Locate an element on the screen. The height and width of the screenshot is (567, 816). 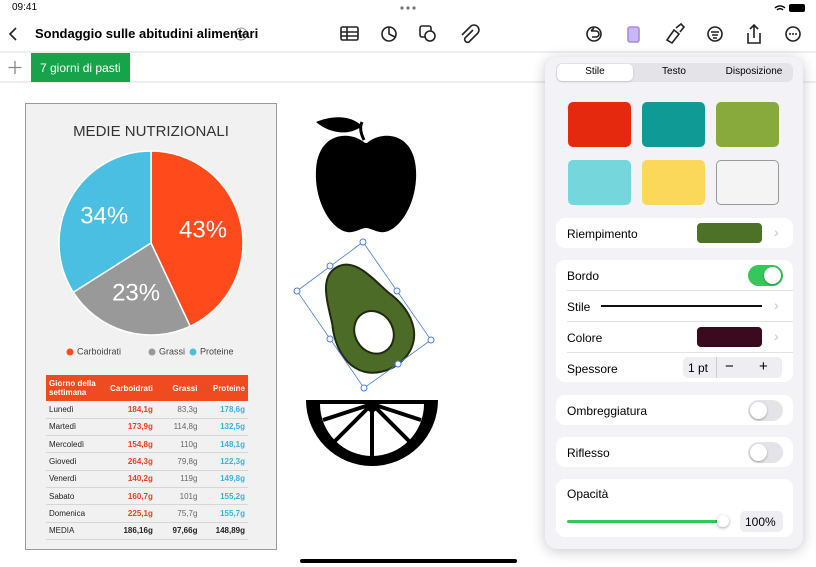
table-row: Sabato 160,7g 101g 155,2g is located at coordinates (147, 496).